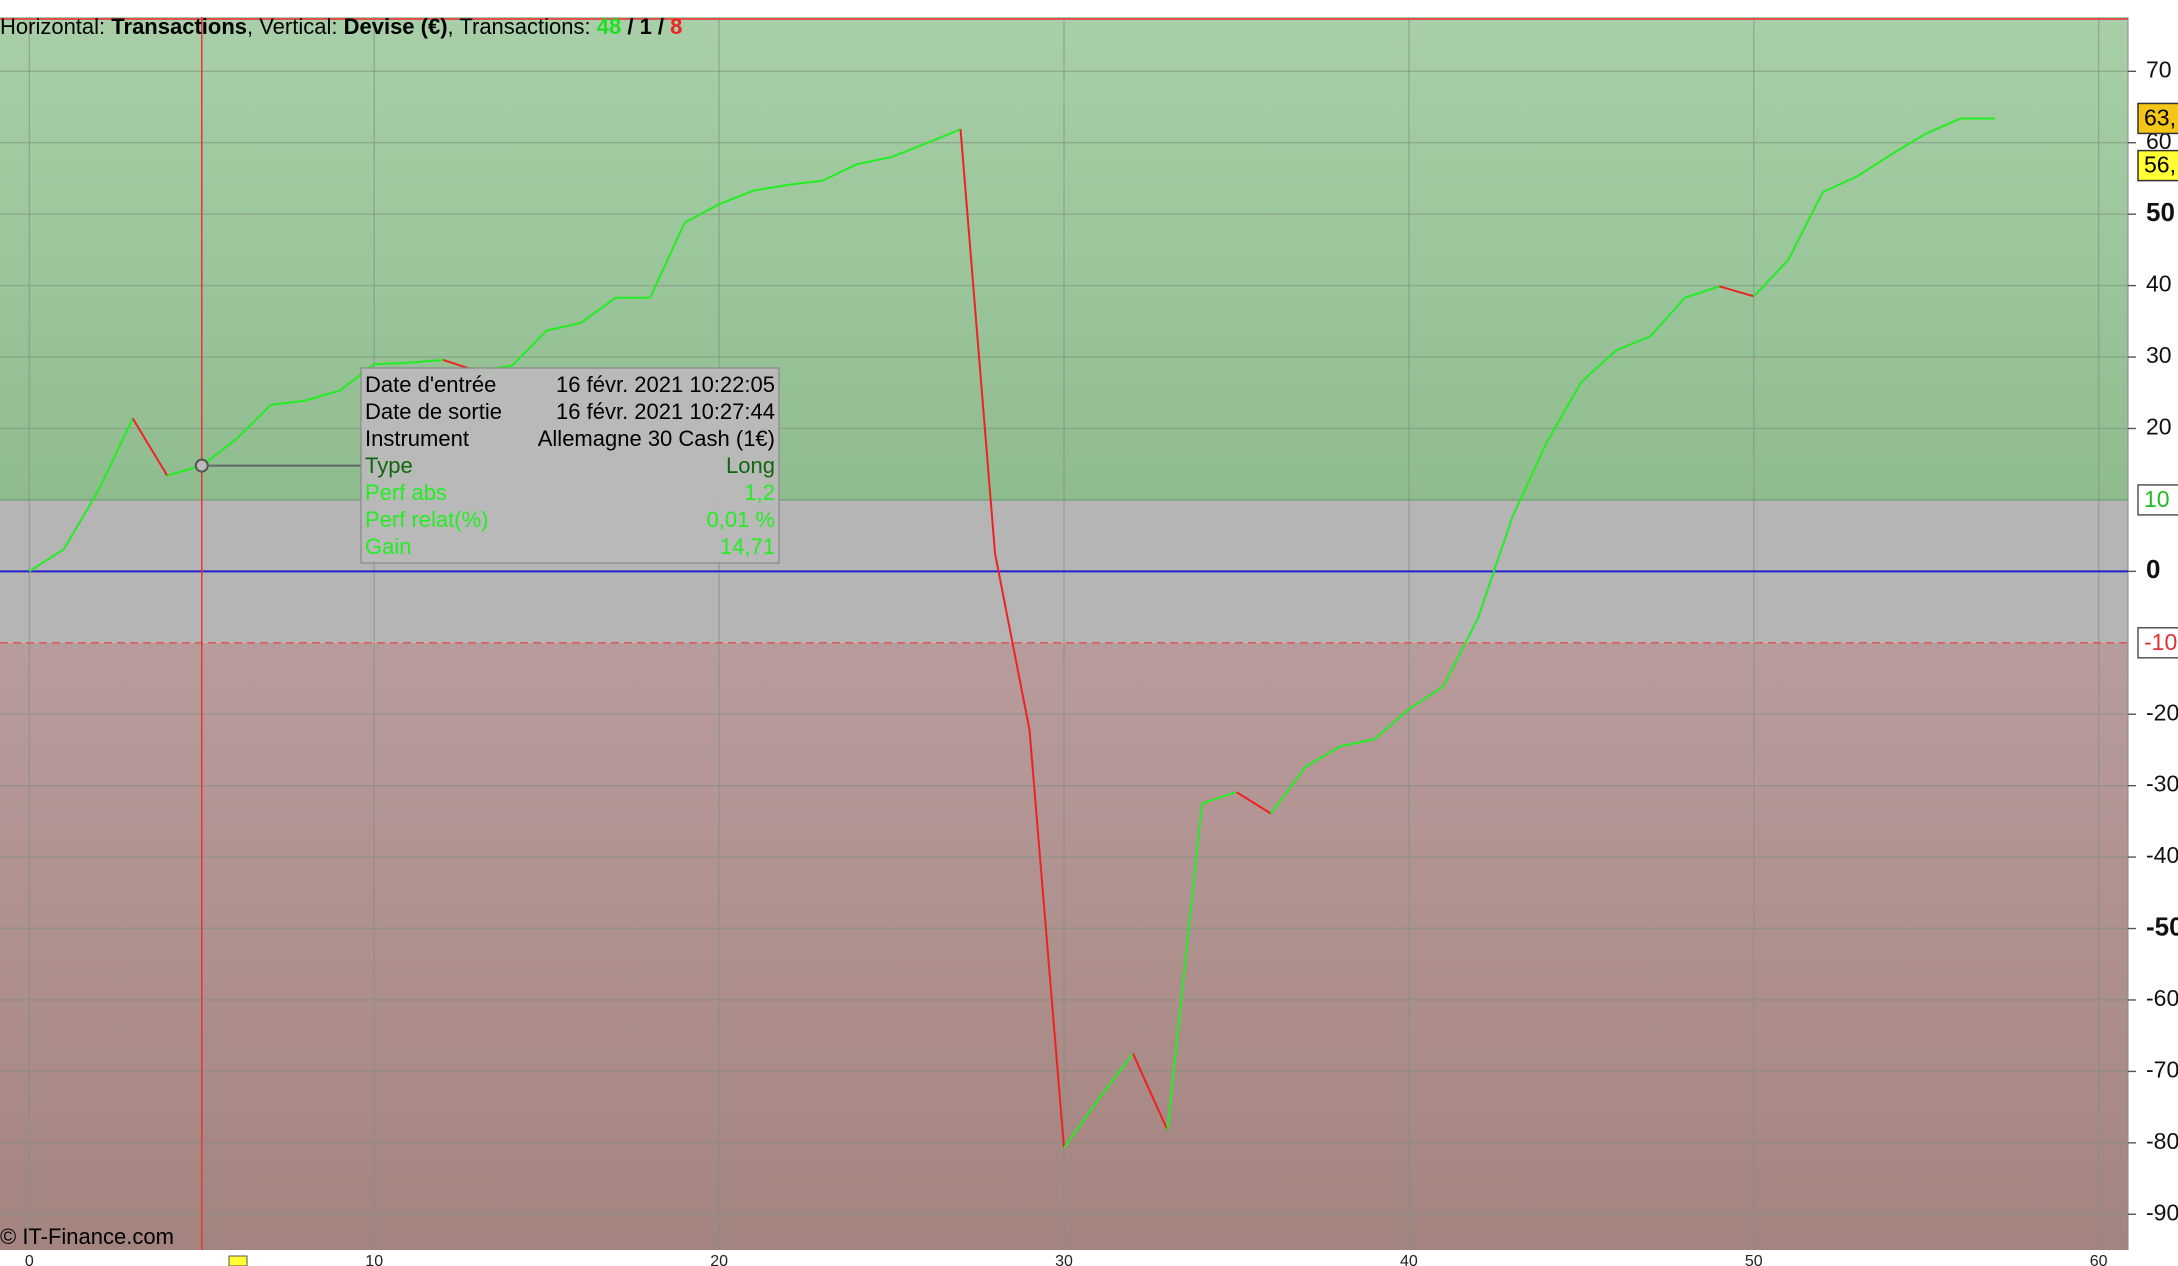  What do you see at coordinates (665, 411) in the screenshot?
I see `tooltip-value: 16 févr. 2021 10:27:44` at bounding box center [665, 411].